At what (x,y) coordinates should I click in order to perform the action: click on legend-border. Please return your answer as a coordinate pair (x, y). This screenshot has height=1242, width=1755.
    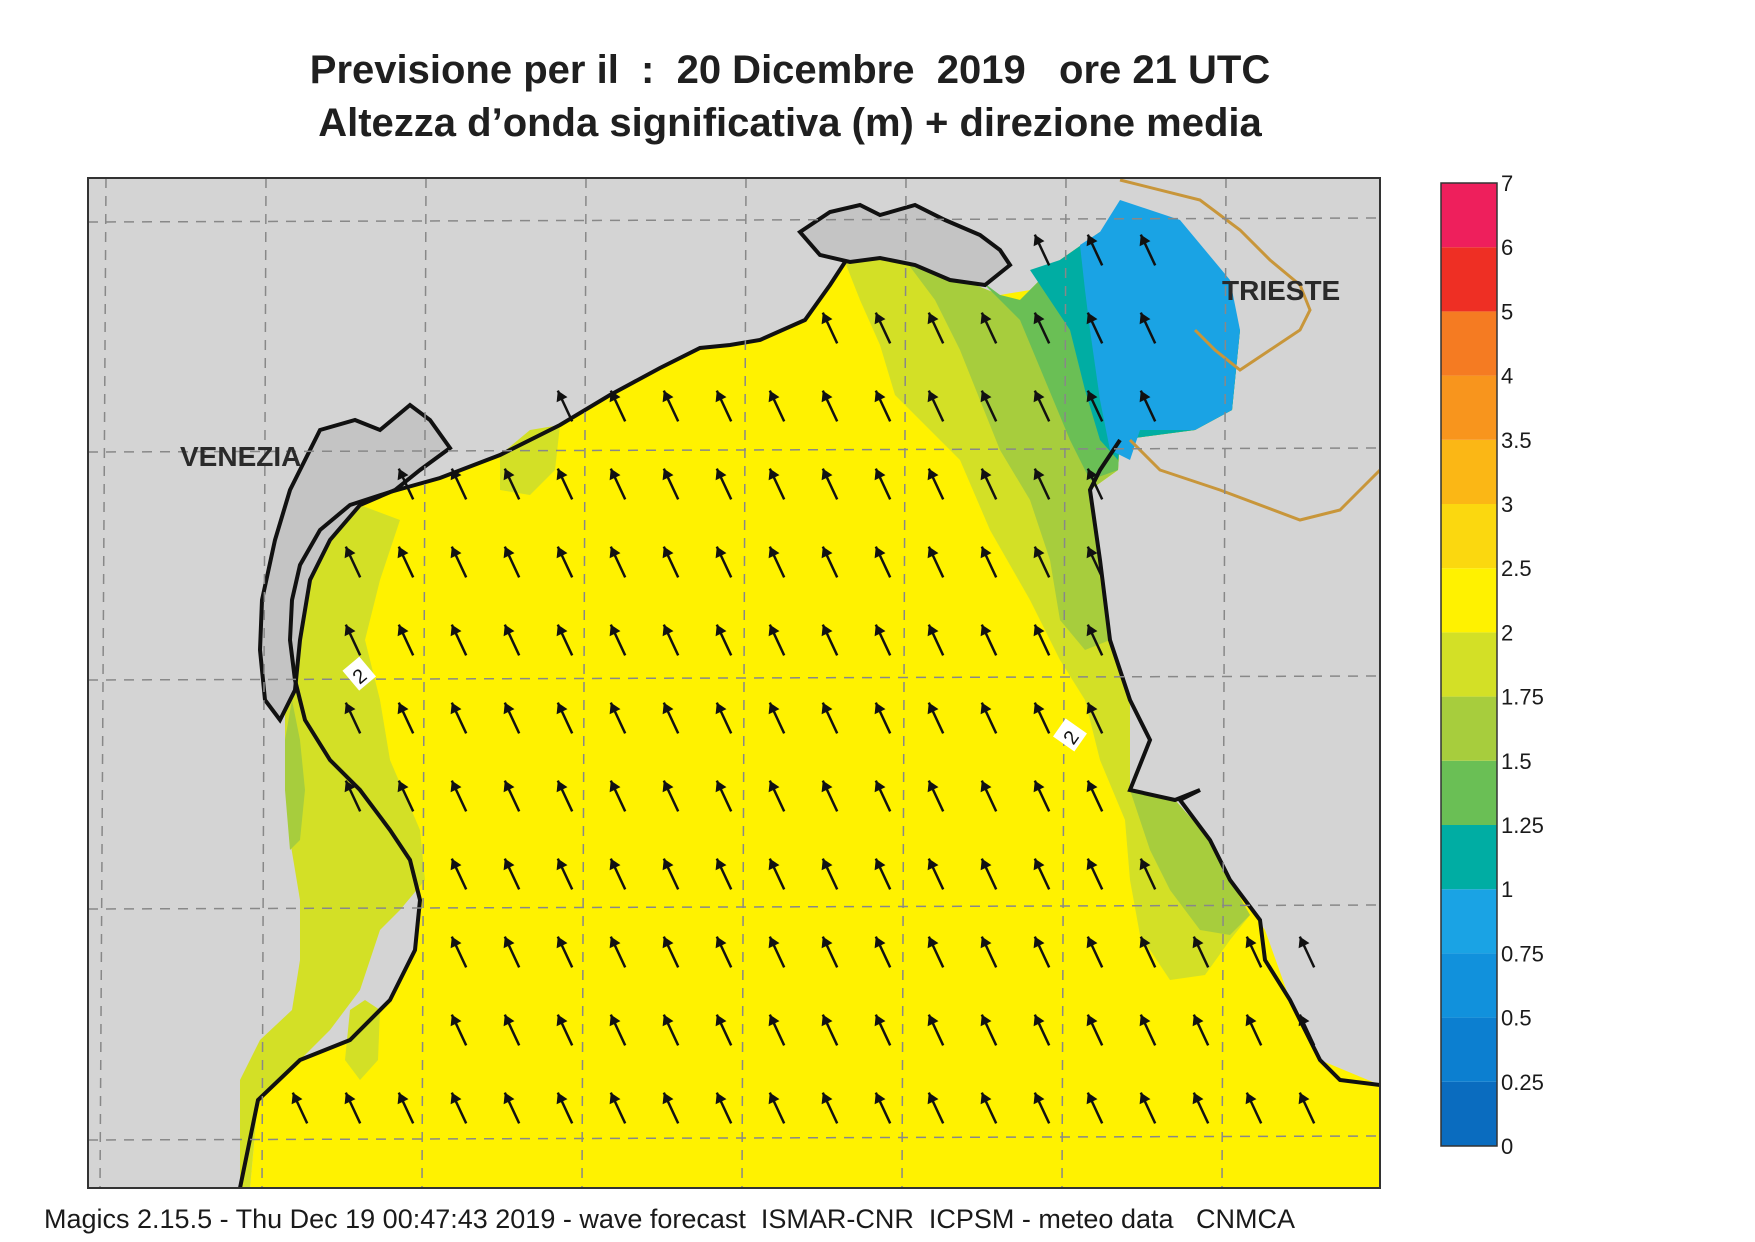
    Looking at the image, I should click on (1469, 664).